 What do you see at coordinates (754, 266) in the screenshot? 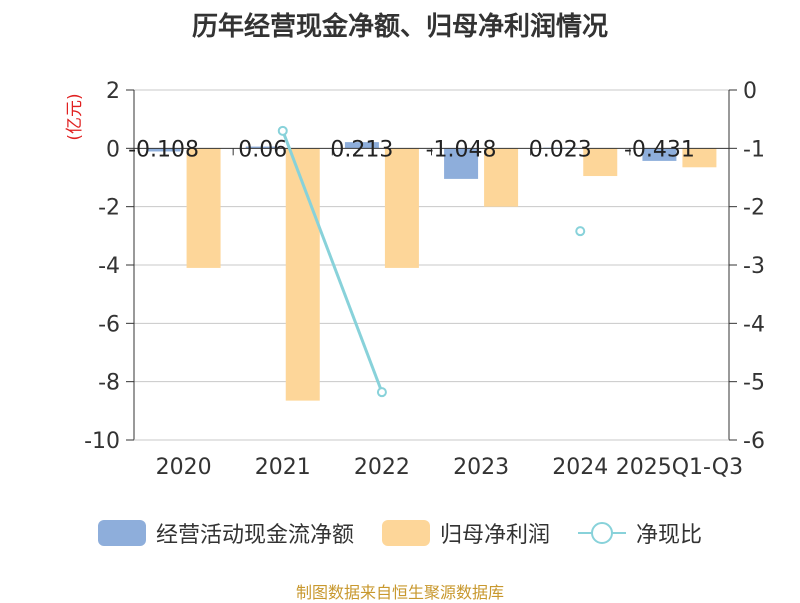
I see `y-tick-right: -3` at bounding box center [754, 266].